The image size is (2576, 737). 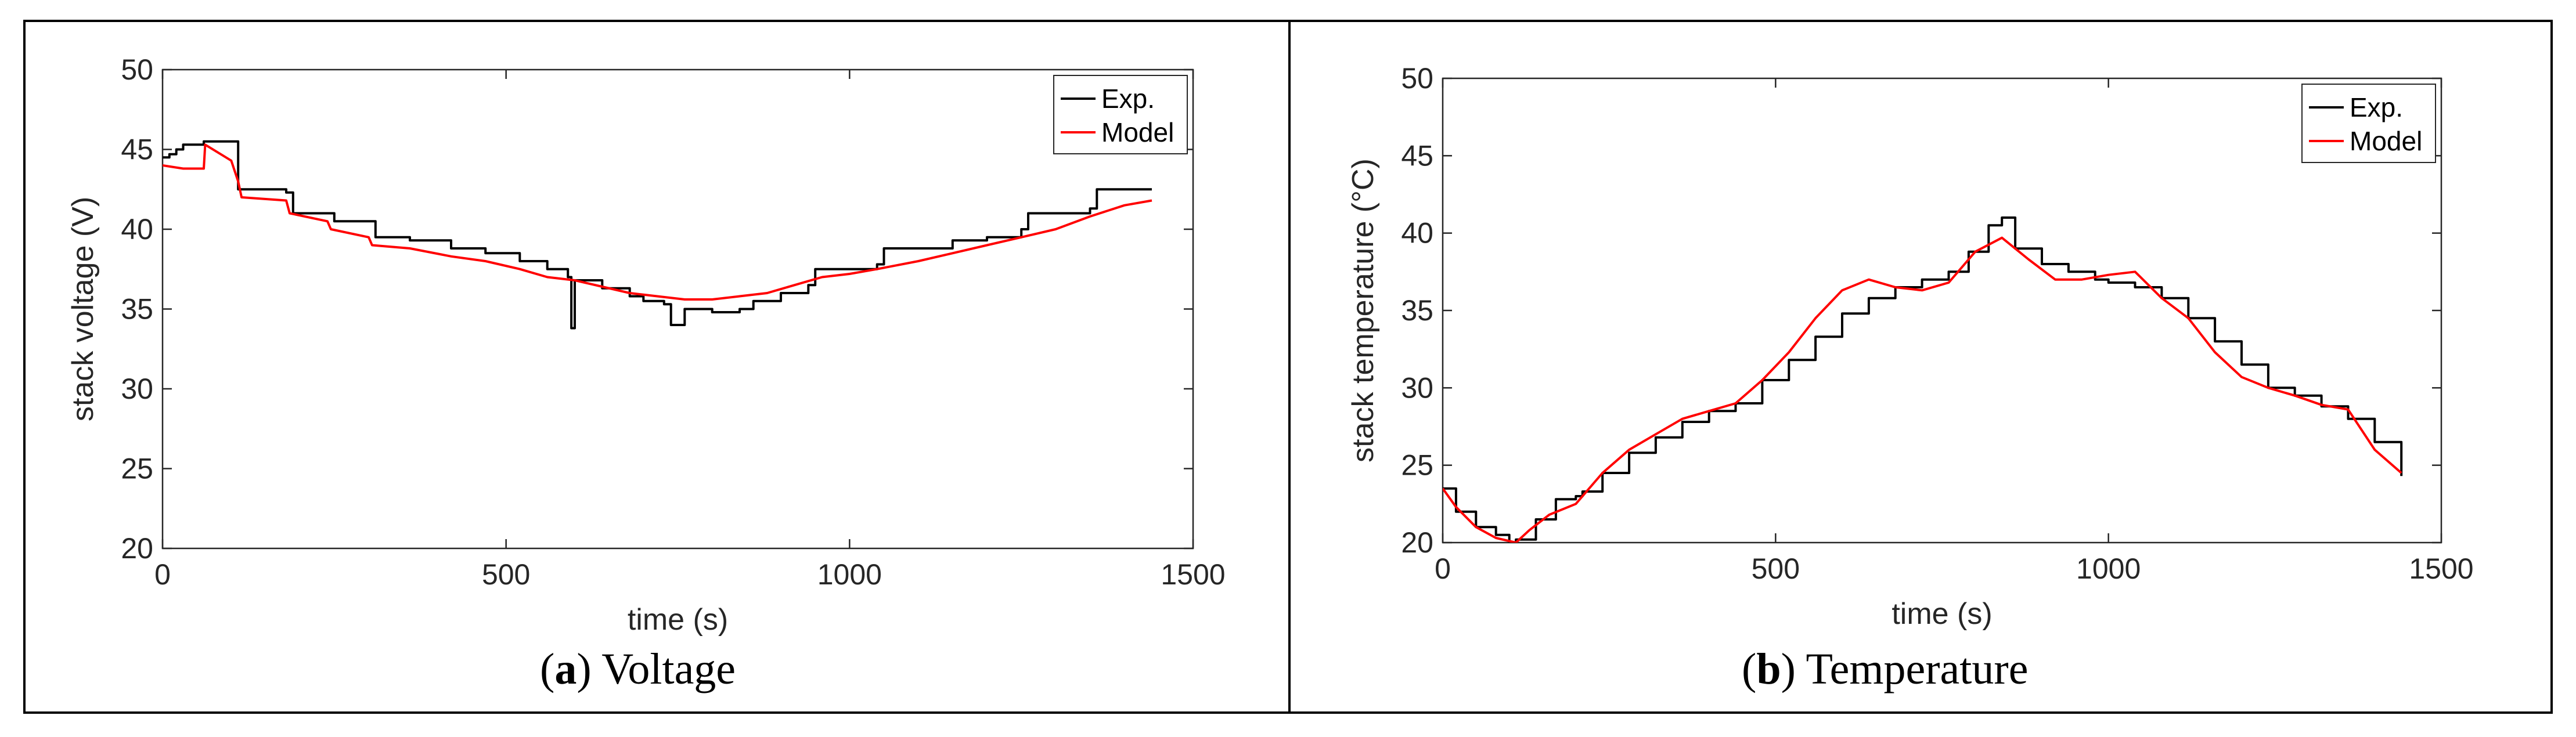 What do you see at coordinates (162, 574) in the screenshot?
I see `voltage-xtick-label: 0` at bounding box center [162, 574].